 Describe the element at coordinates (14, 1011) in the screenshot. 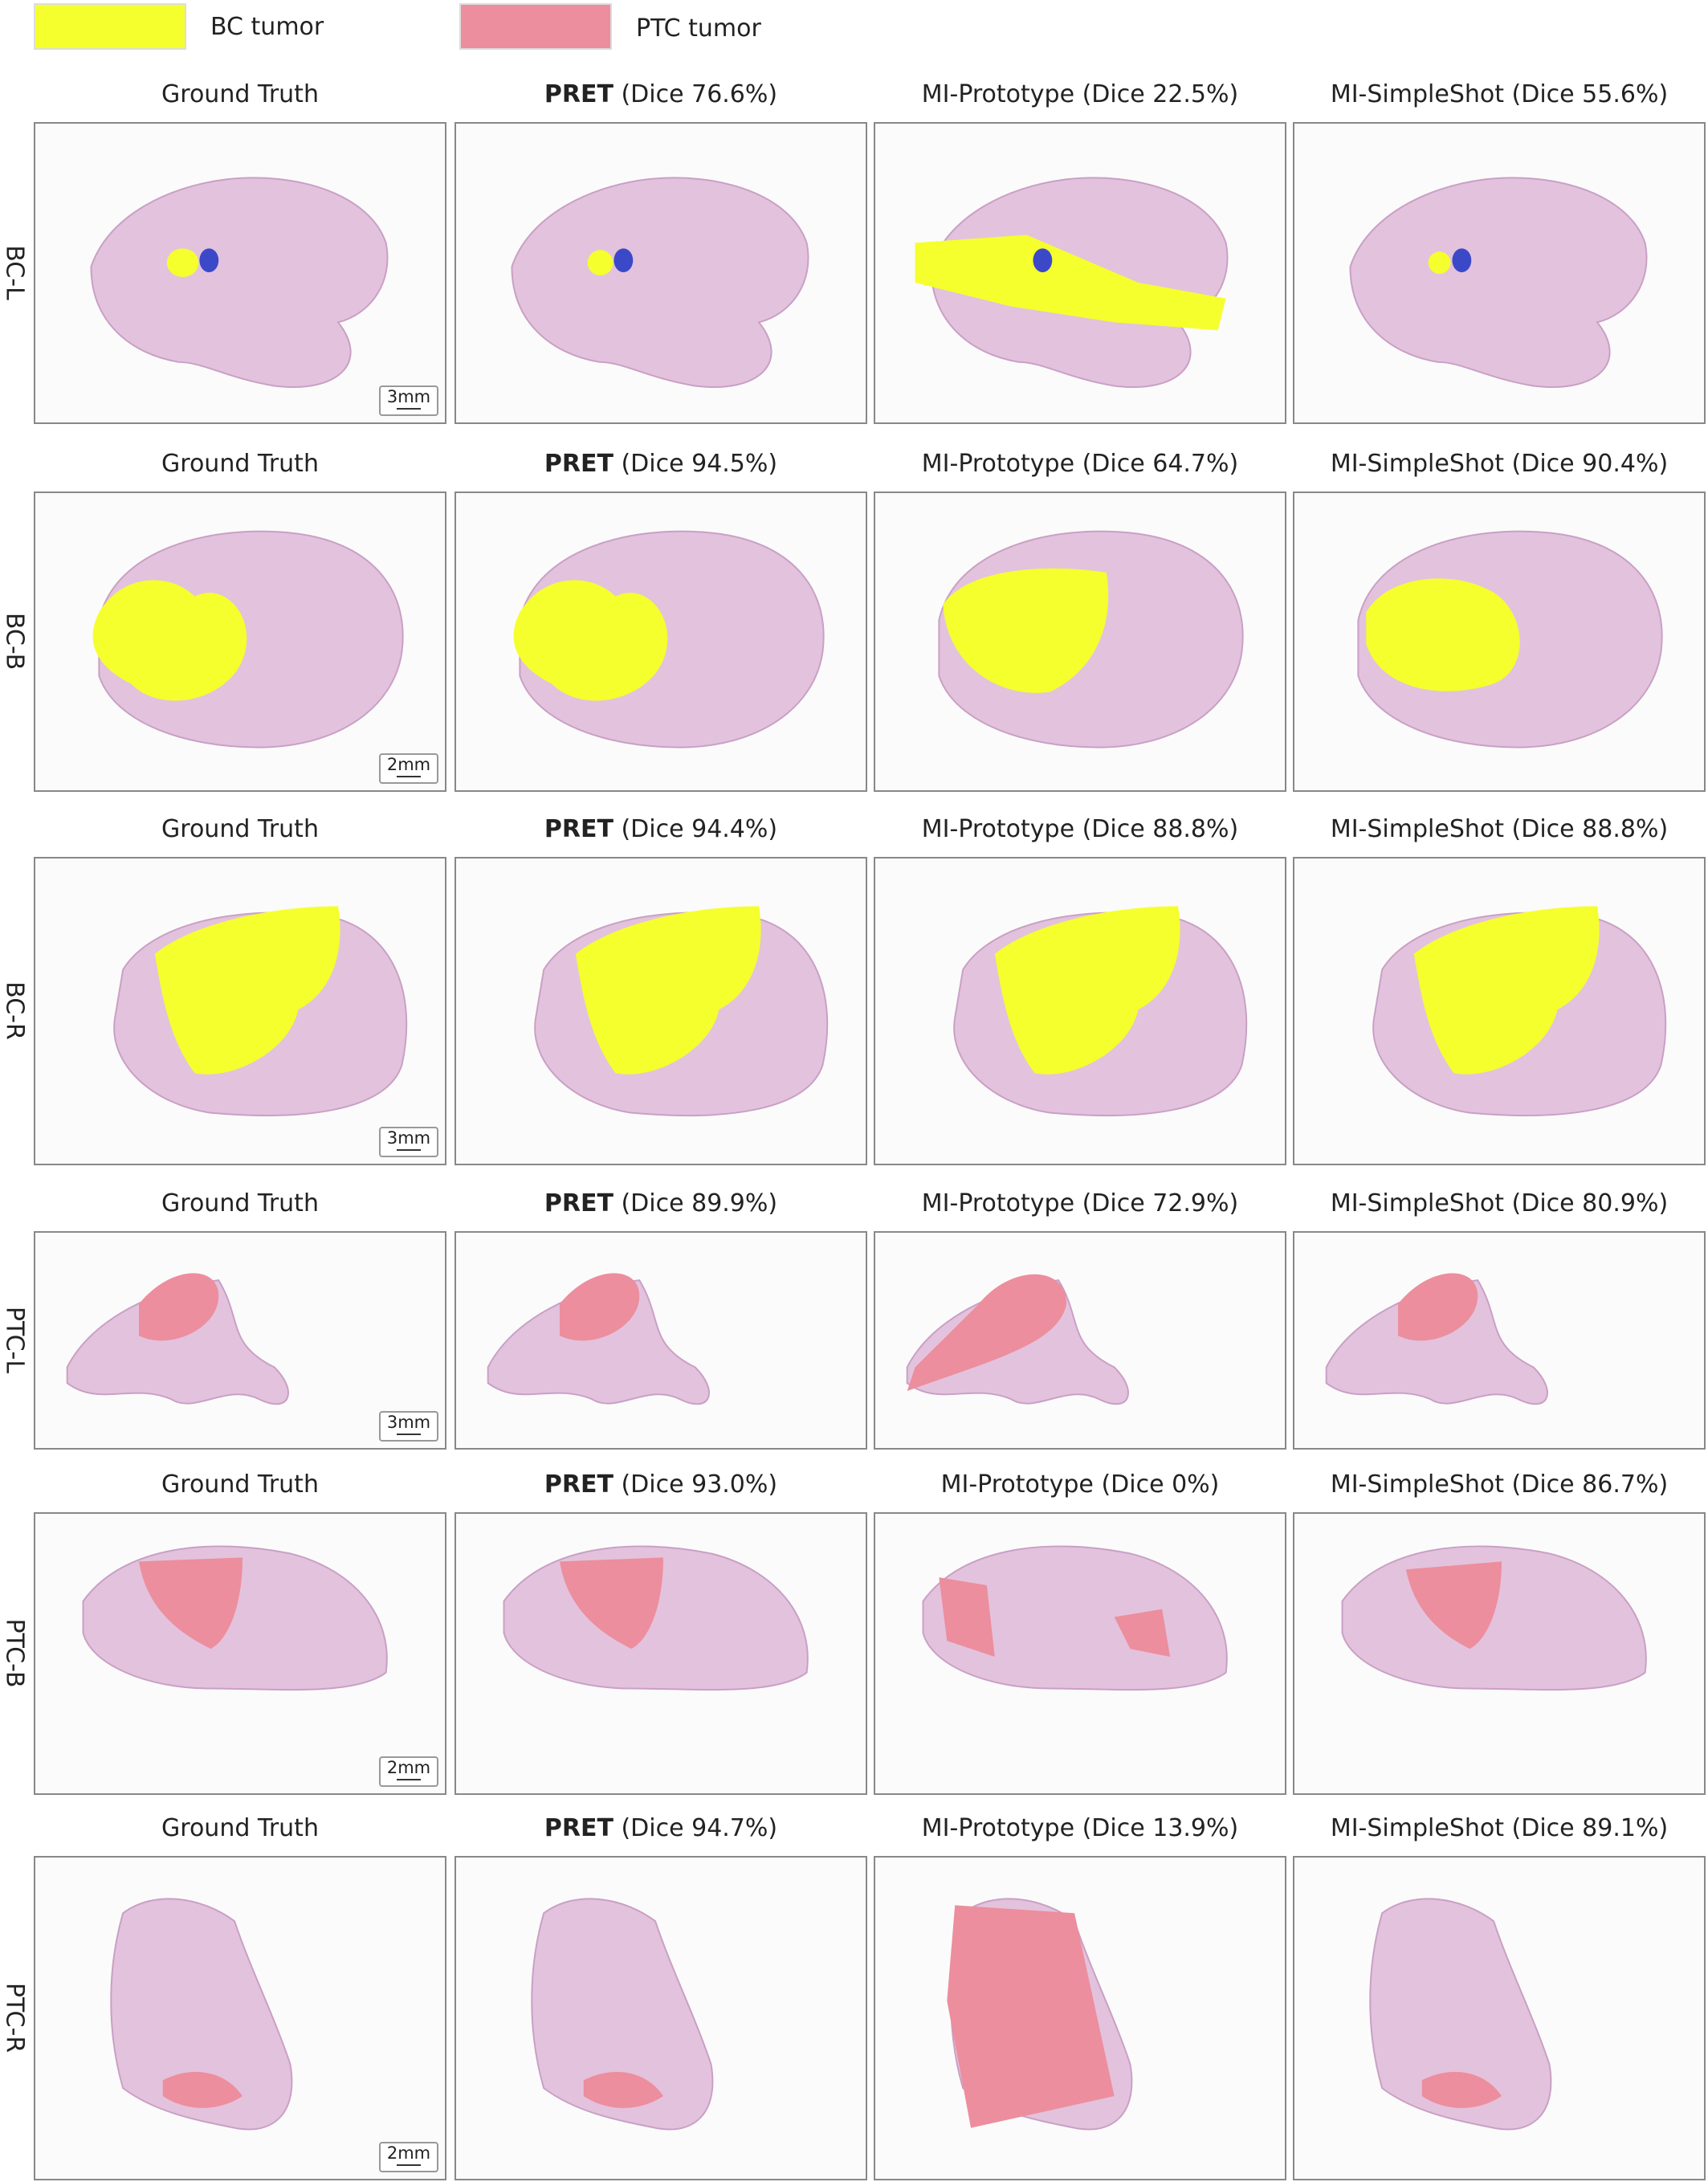

I see `row-label: BC-R` at that location.